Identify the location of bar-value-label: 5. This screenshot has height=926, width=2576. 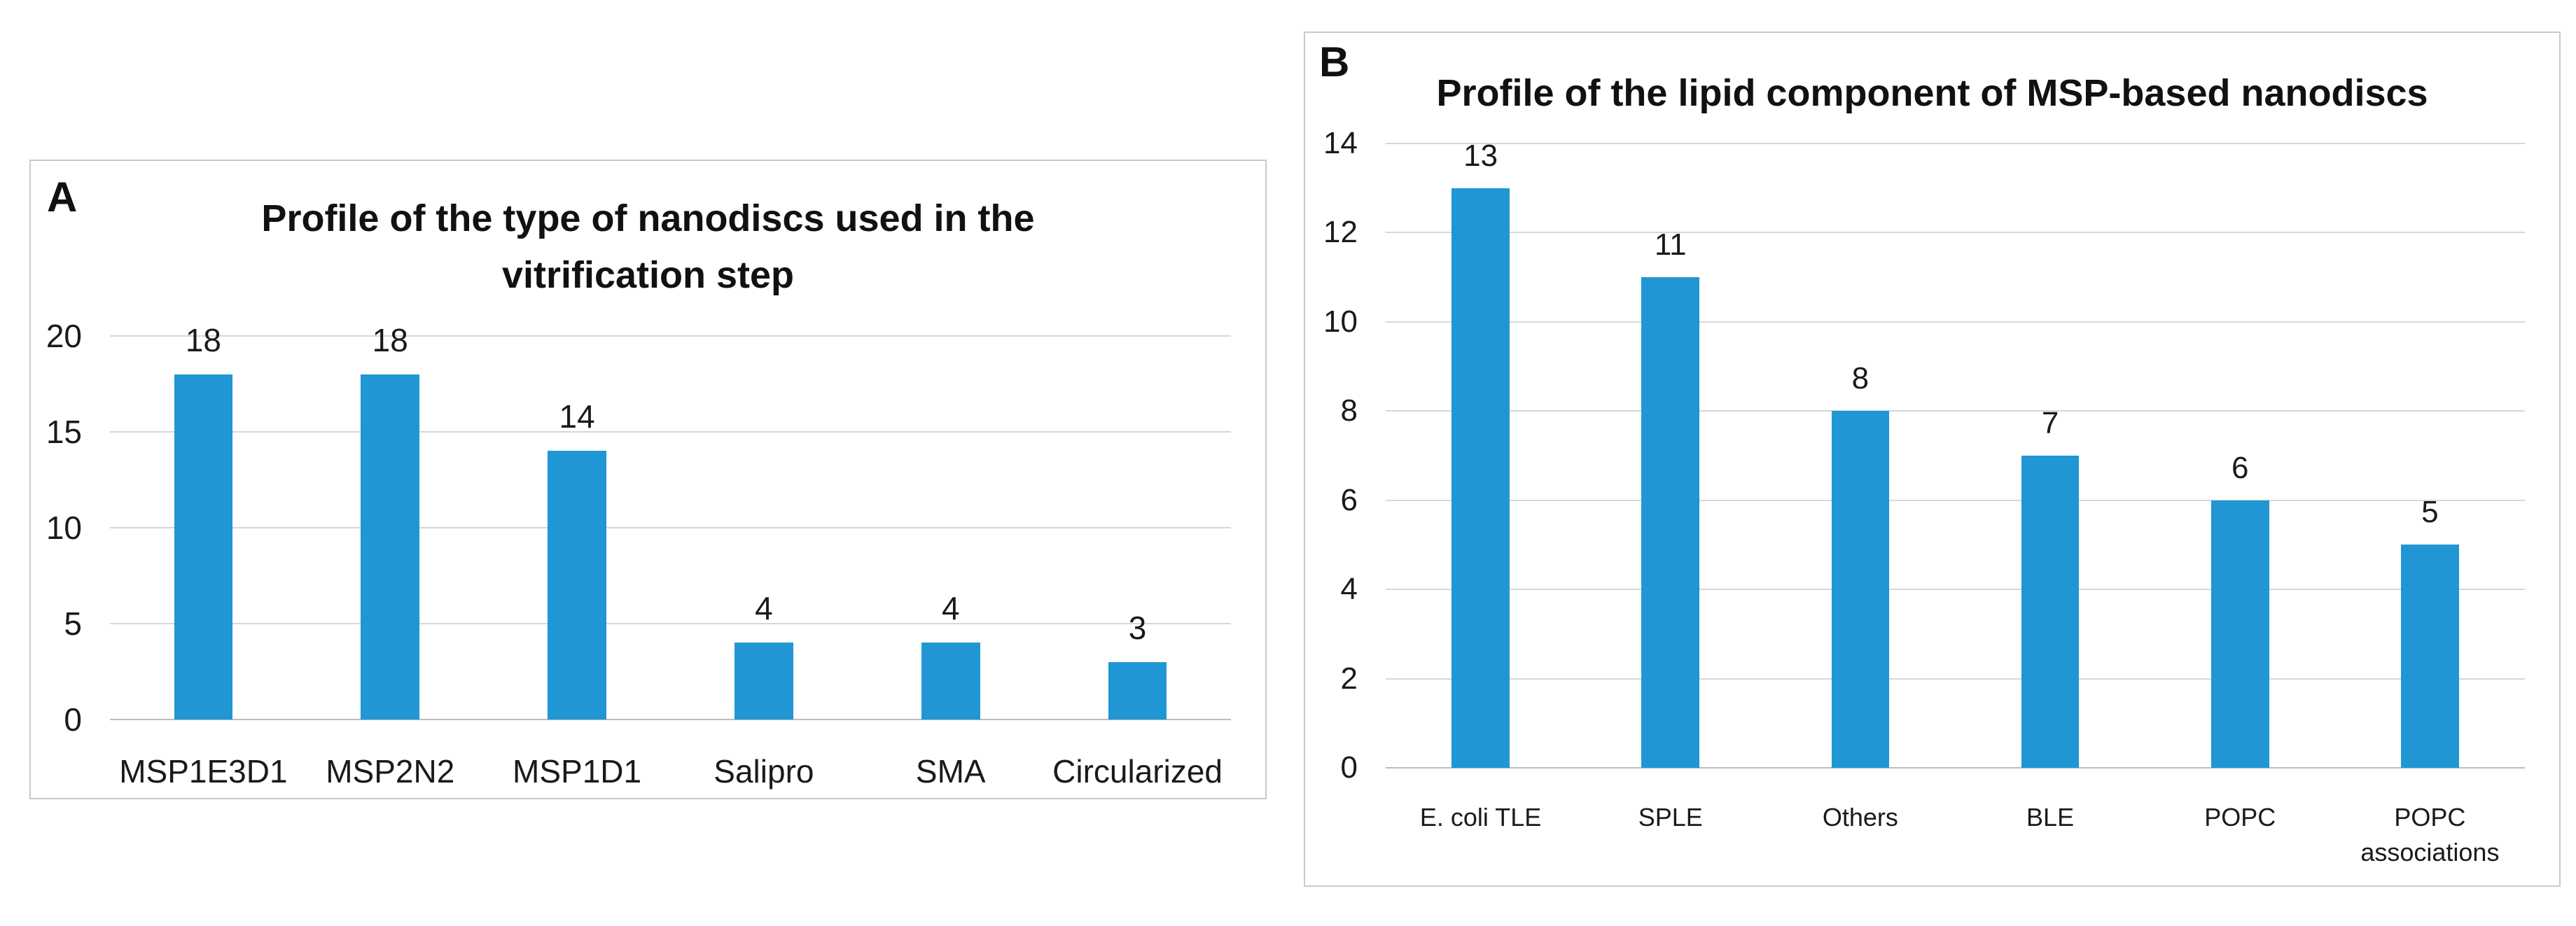
(2430, 512).